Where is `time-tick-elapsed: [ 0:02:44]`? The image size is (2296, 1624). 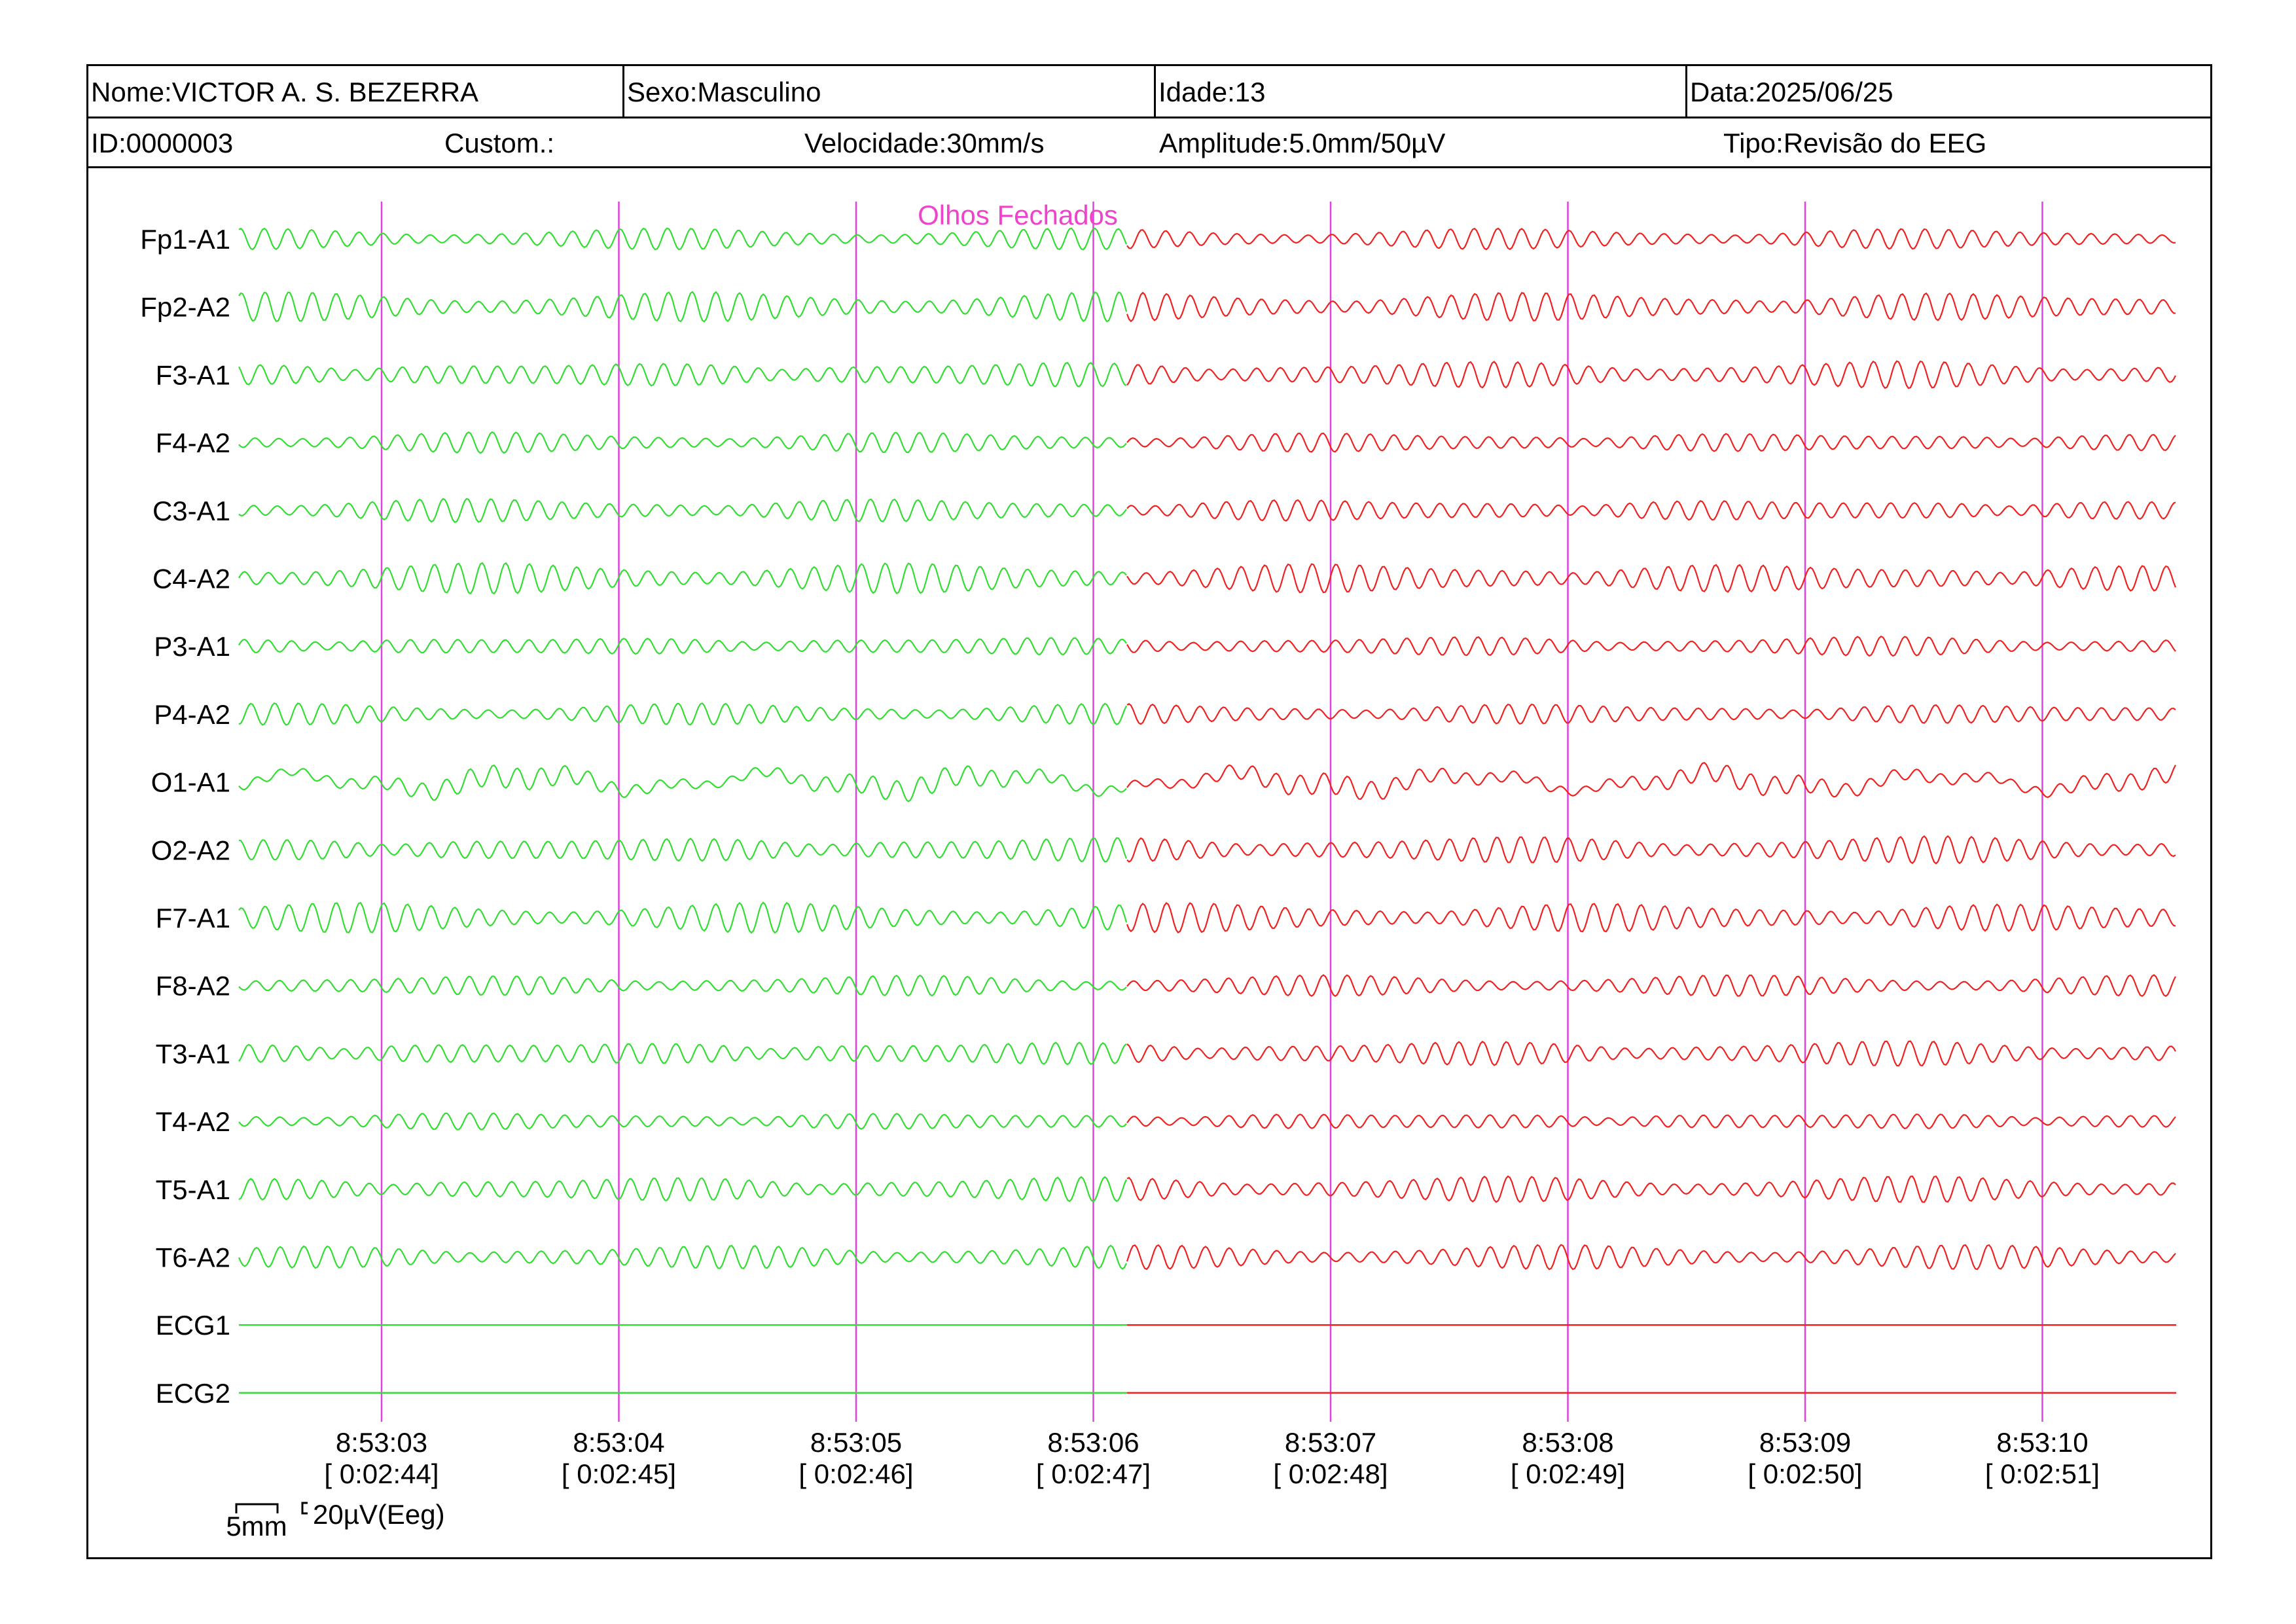
time-tick-elapsed: [ 0:02:44] is located at coordinates (381, 1473).